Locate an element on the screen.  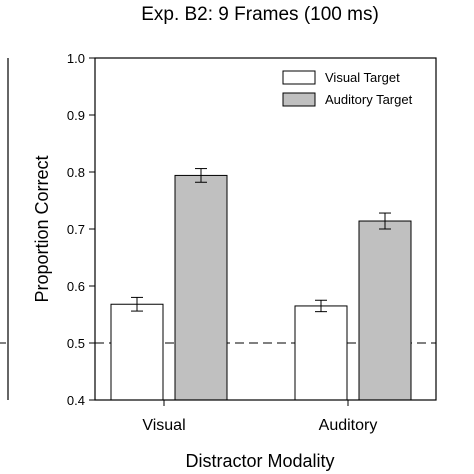
y-tick-label: 0.4 is located at coordinates (76, 400).